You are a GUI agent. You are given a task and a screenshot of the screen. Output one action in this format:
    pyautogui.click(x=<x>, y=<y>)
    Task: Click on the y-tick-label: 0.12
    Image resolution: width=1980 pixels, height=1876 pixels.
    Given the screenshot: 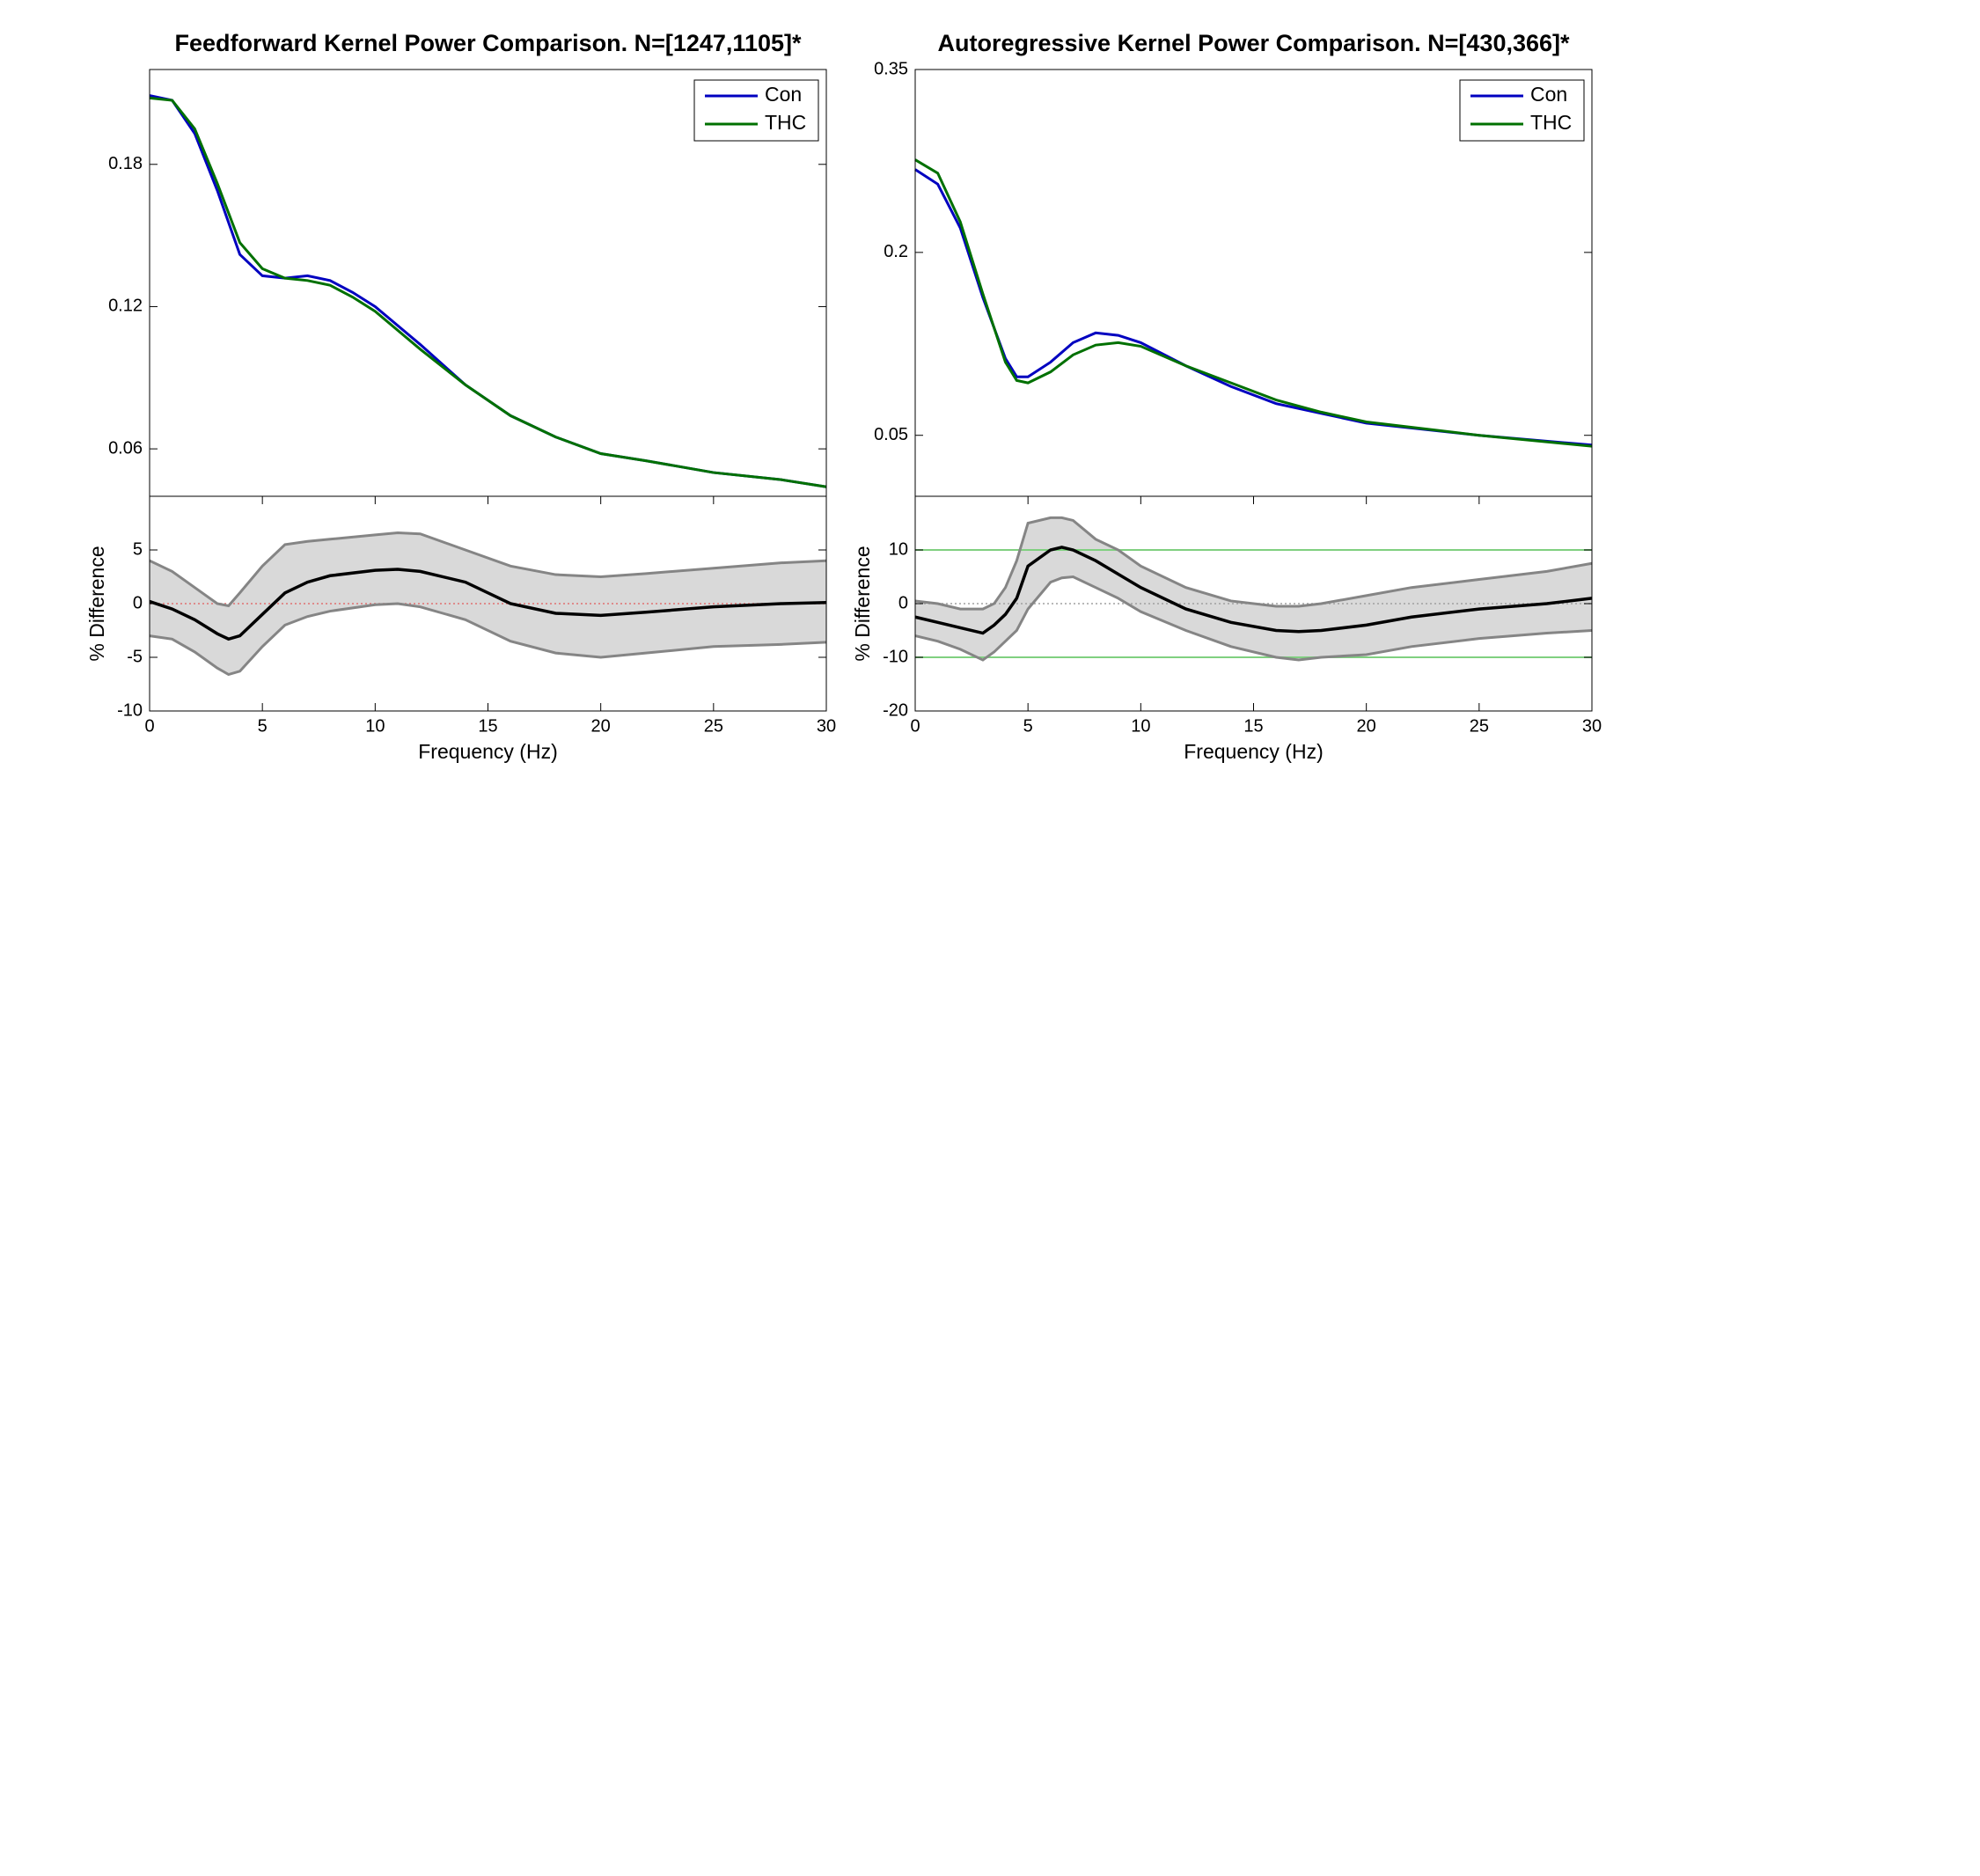 What is the action you would take?
    pyautogui.click(x=126, y=306)
    